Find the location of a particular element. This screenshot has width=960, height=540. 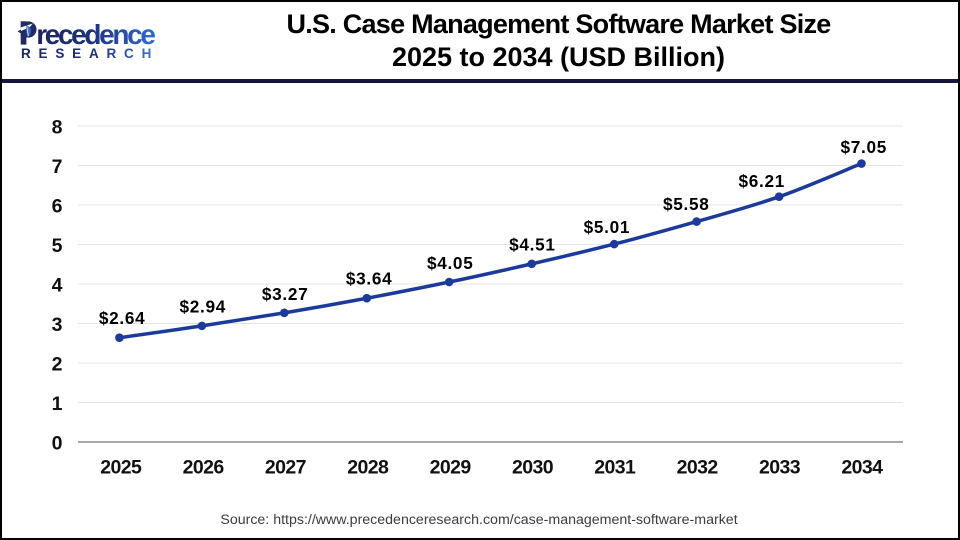

svg-text: $6.21 is located at coordinates (762, 181).